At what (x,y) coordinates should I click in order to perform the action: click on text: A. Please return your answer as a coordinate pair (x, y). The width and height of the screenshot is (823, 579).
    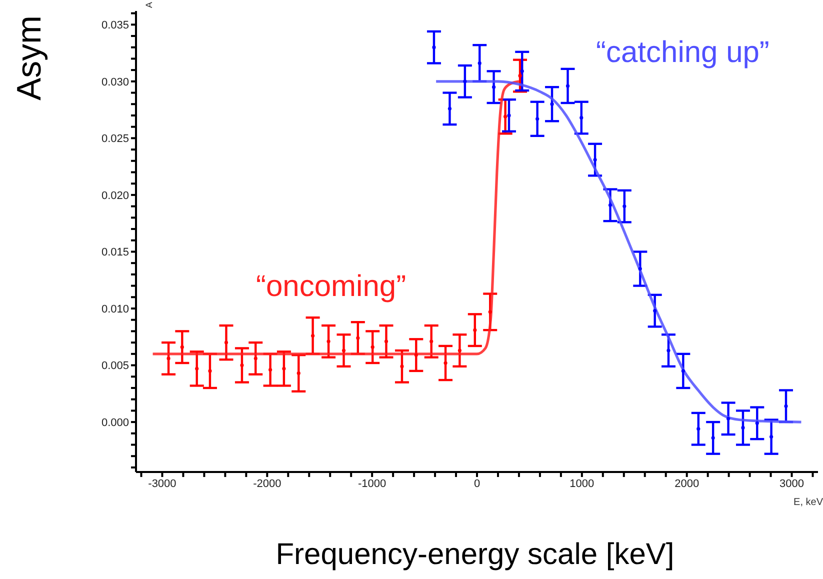
    Looking at the image, I should click on (149, 5).